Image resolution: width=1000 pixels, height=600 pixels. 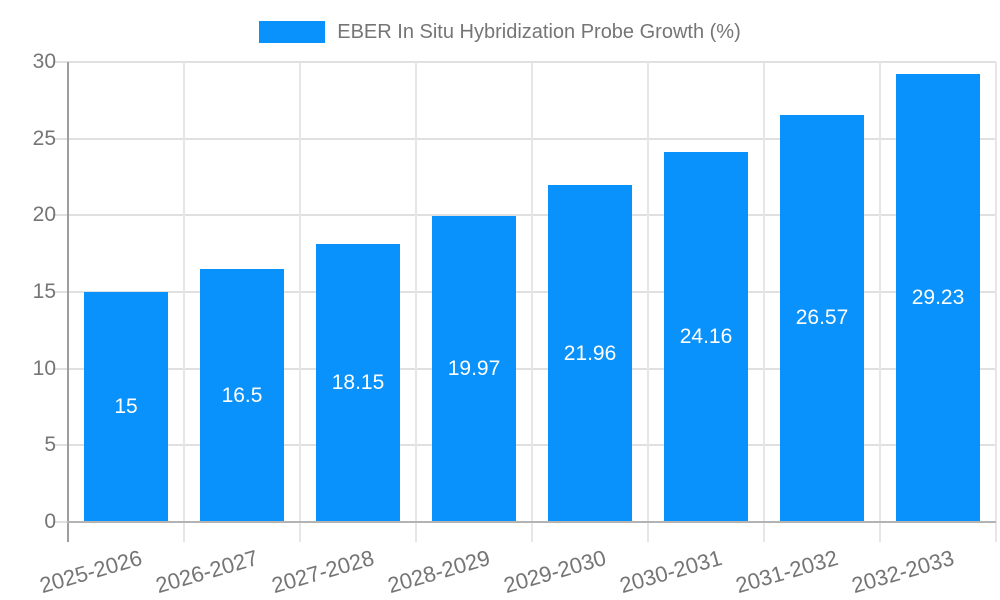 What do you see at coordinates (670, 572) in the screenshot?
I see `x-axis-tick-label: 2030-2031` at bounding box center [670, 572].